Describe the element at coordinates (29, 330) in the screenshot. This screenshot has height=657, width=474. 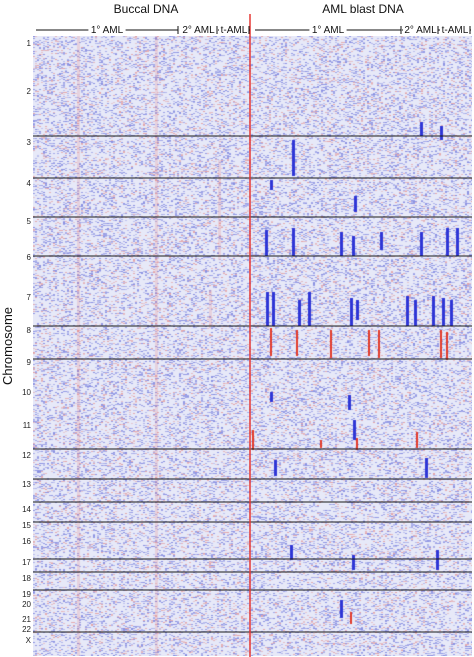
I see `chromosome-tick-label: 8` at that location.